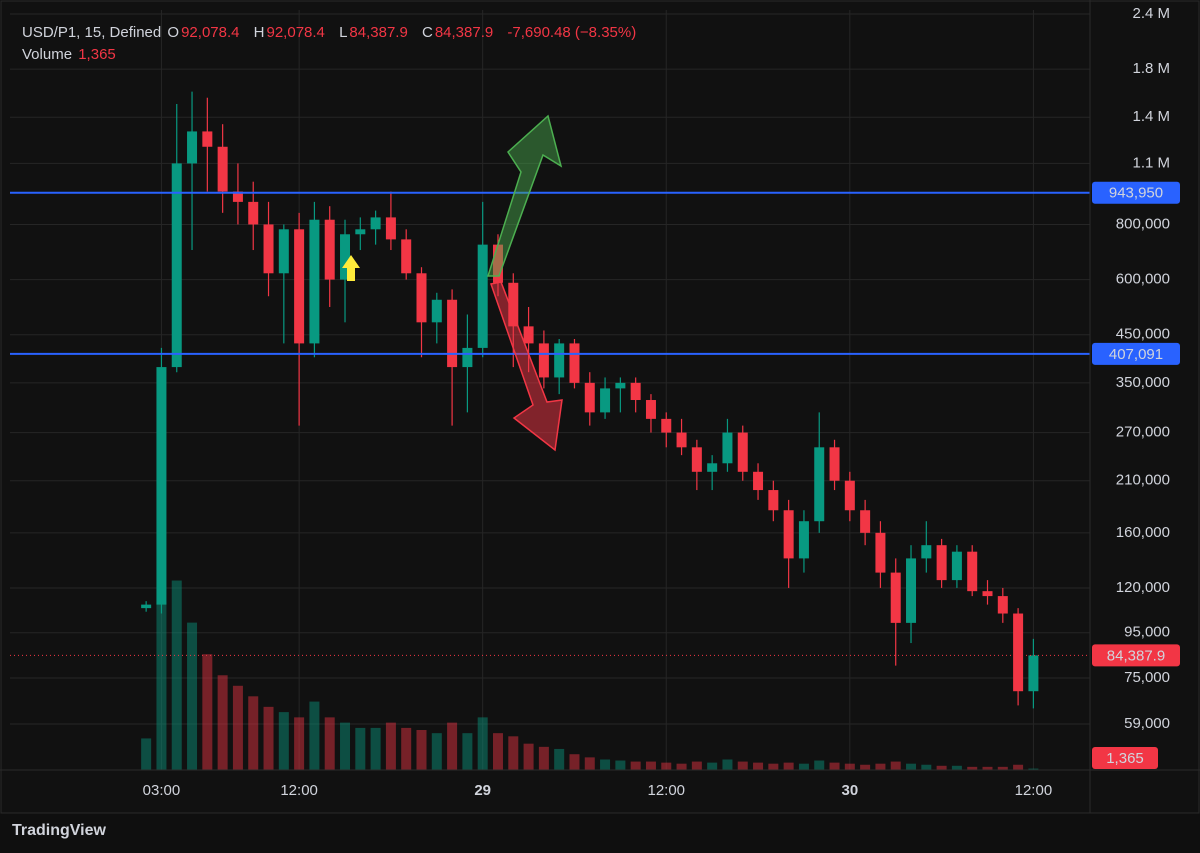 This screenshot has width=1200, height=853. What do you see at coordinates (1143, 480) in the screenshot?
I see `y-tick-label: 210,000` at bounding box center [1143, 480].